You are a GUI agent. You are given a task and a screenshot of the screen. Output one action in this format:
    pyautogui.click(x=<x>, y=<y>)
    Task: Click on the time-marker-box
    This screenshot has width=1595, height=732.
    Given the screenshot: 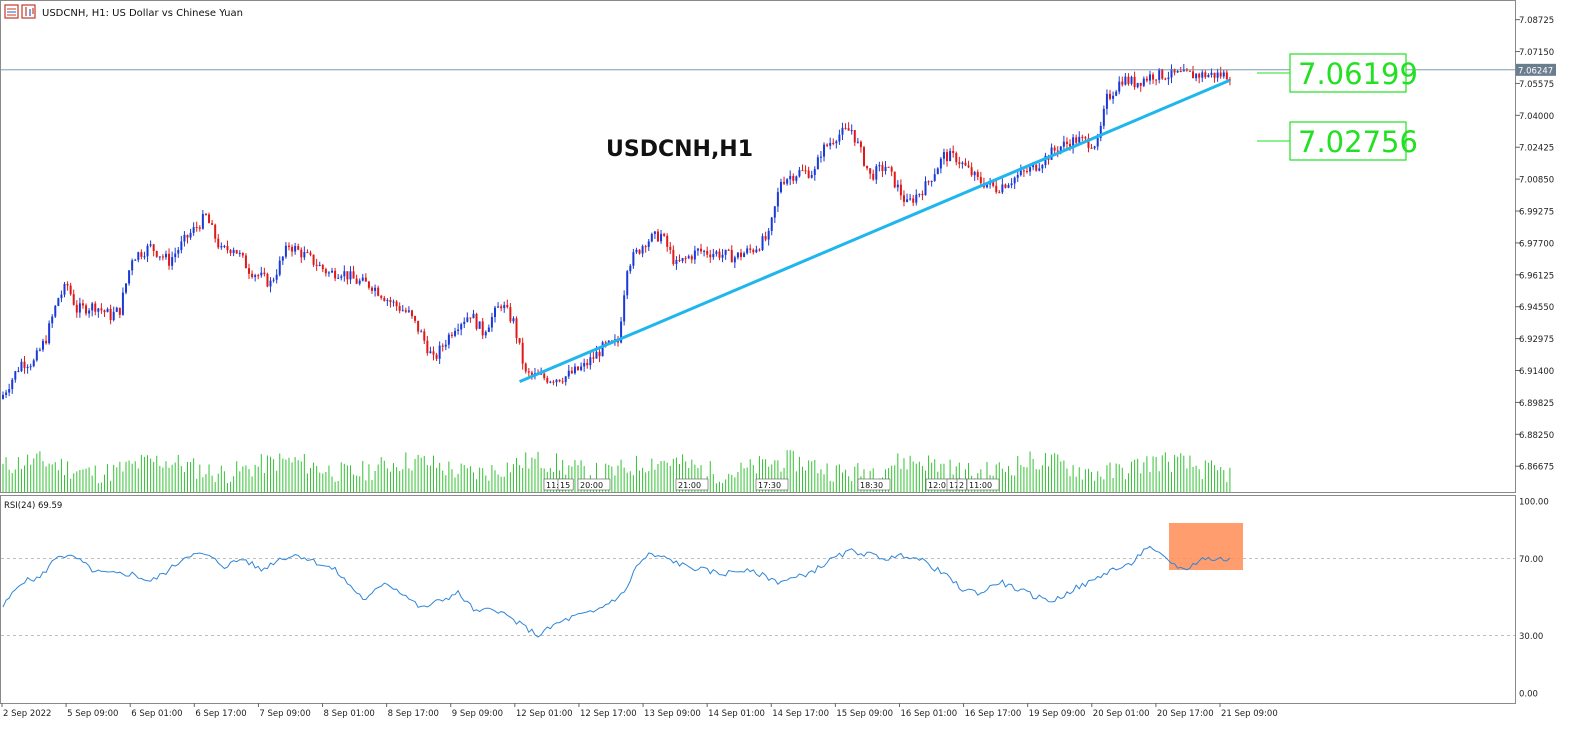 What is the action you would take?
    pyautogui.click(x=874, y=484)
    